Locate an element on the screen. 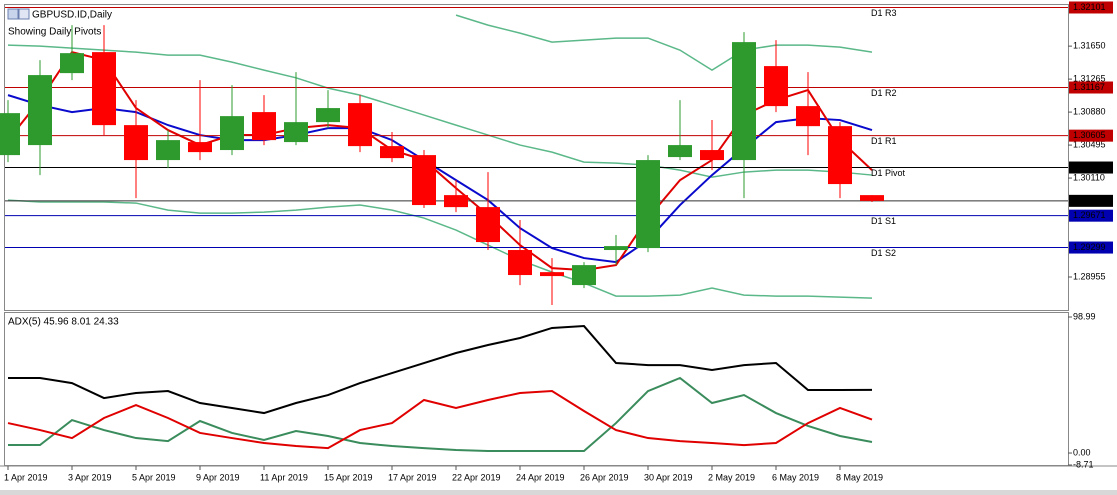 This screenshot has width=1117, height=495. y-tick-label: 98.99 is located at coordinates (1084, 316).